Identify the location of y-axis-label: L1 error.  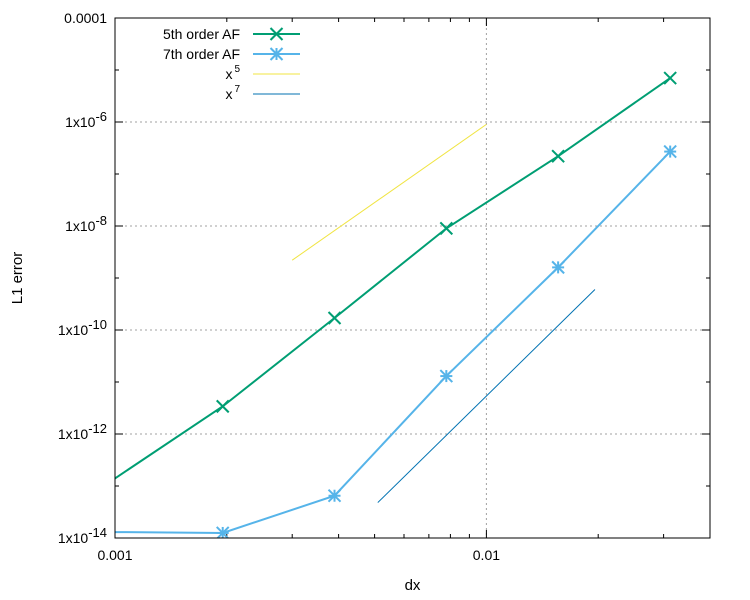
(17, 278).